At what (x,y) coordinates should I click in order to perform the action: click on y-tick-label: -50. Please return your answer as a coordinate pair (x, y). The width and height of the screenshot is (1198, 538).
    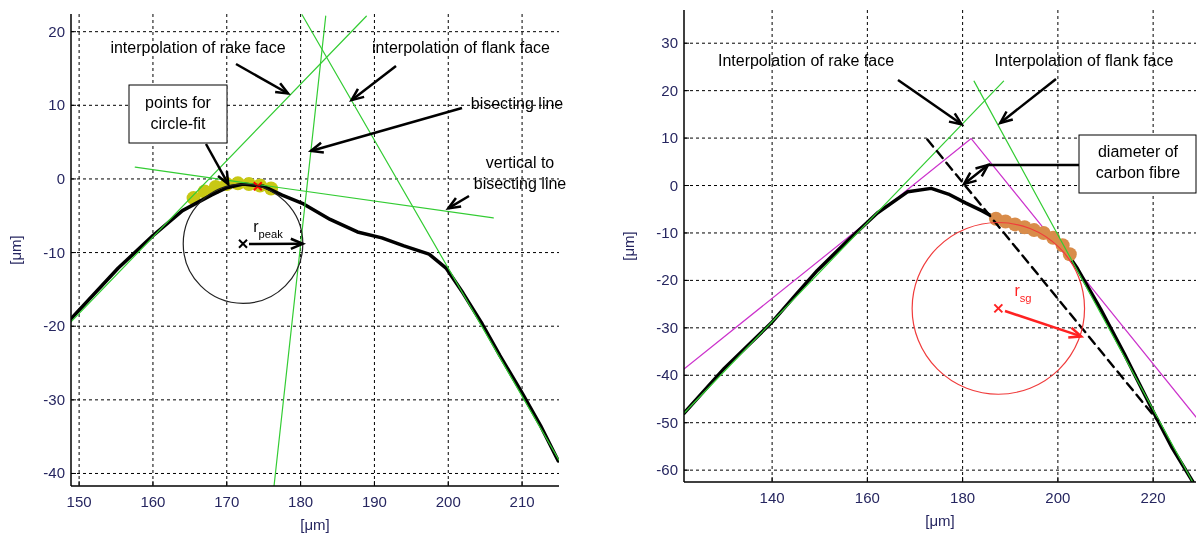
    Looking at the image, I should click on (667, 422).